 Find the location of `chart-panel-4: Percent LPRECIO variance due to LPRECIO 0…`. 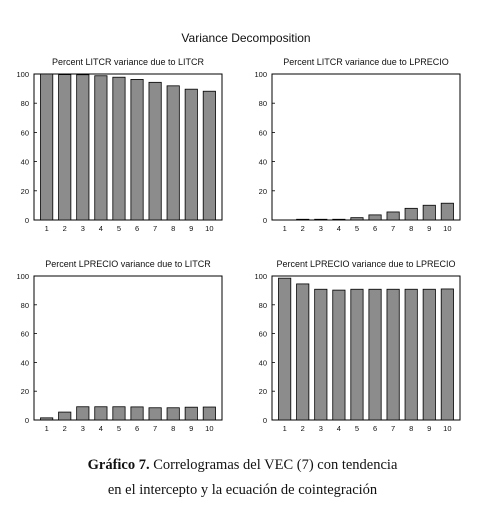

chart-panel-4: Percent LPRECIO variance due to LPRECIO 0… is located at coordinates (357, 346).